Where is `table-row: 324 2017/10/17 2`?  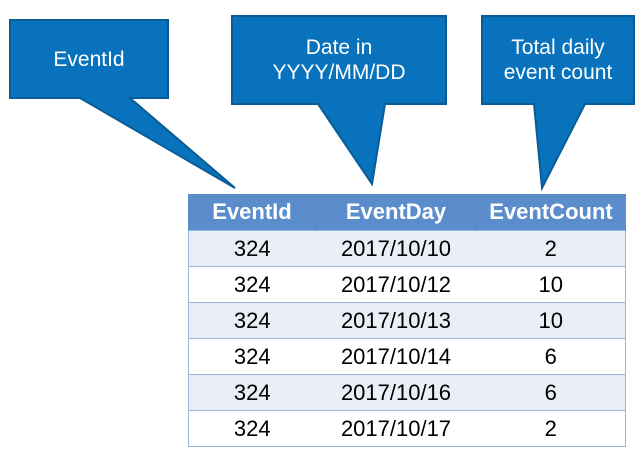 table-row: 324 2017/10/17 2 is located at coordinates (407, 428).